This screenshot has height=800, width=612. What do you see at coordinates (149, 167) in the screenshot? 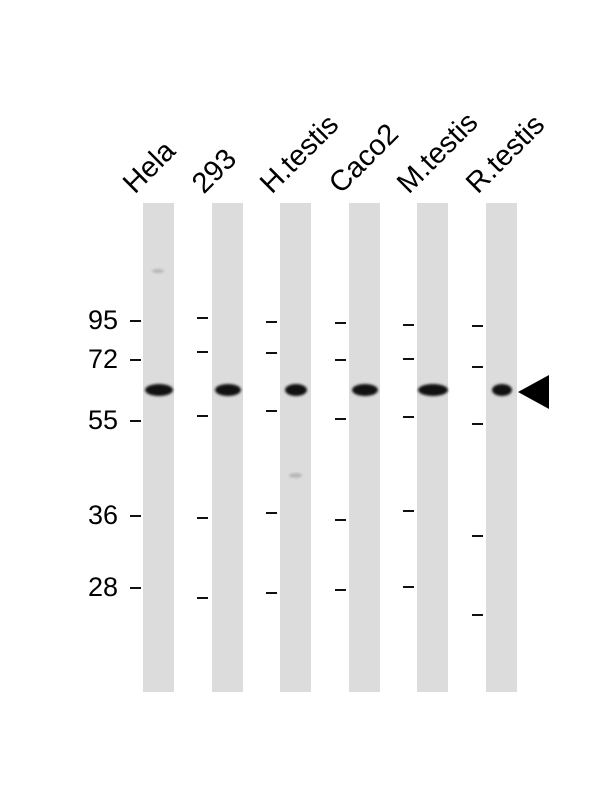
I see `lane-label: Hela` at bounding box center [149, 167].